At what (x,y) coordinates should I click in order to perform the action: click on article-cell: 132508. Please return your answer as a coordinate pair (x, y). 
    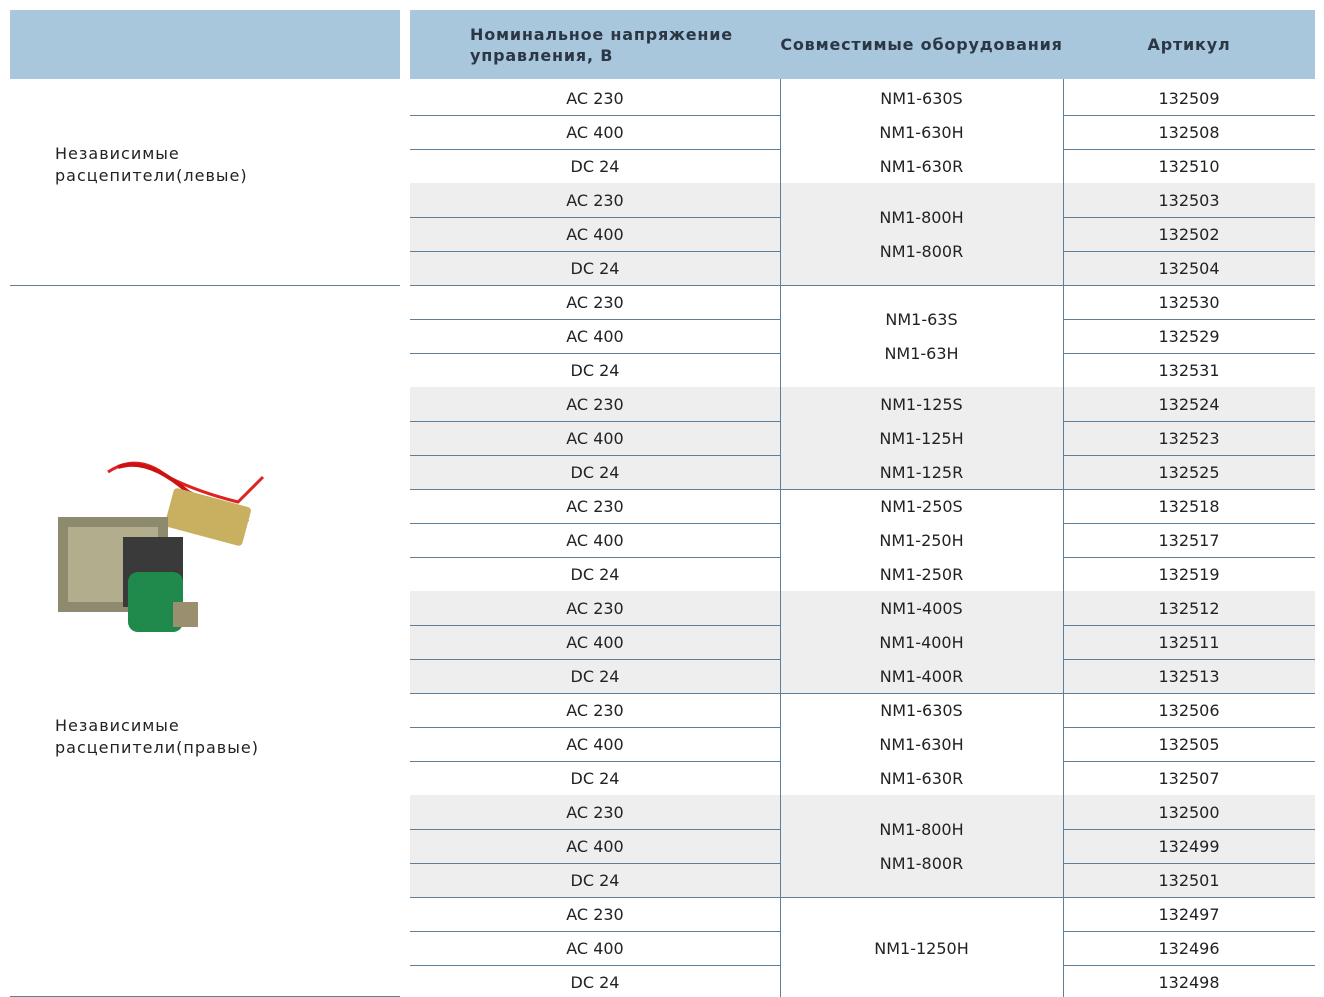
    Looking at the image, I should click on (1189, 132).